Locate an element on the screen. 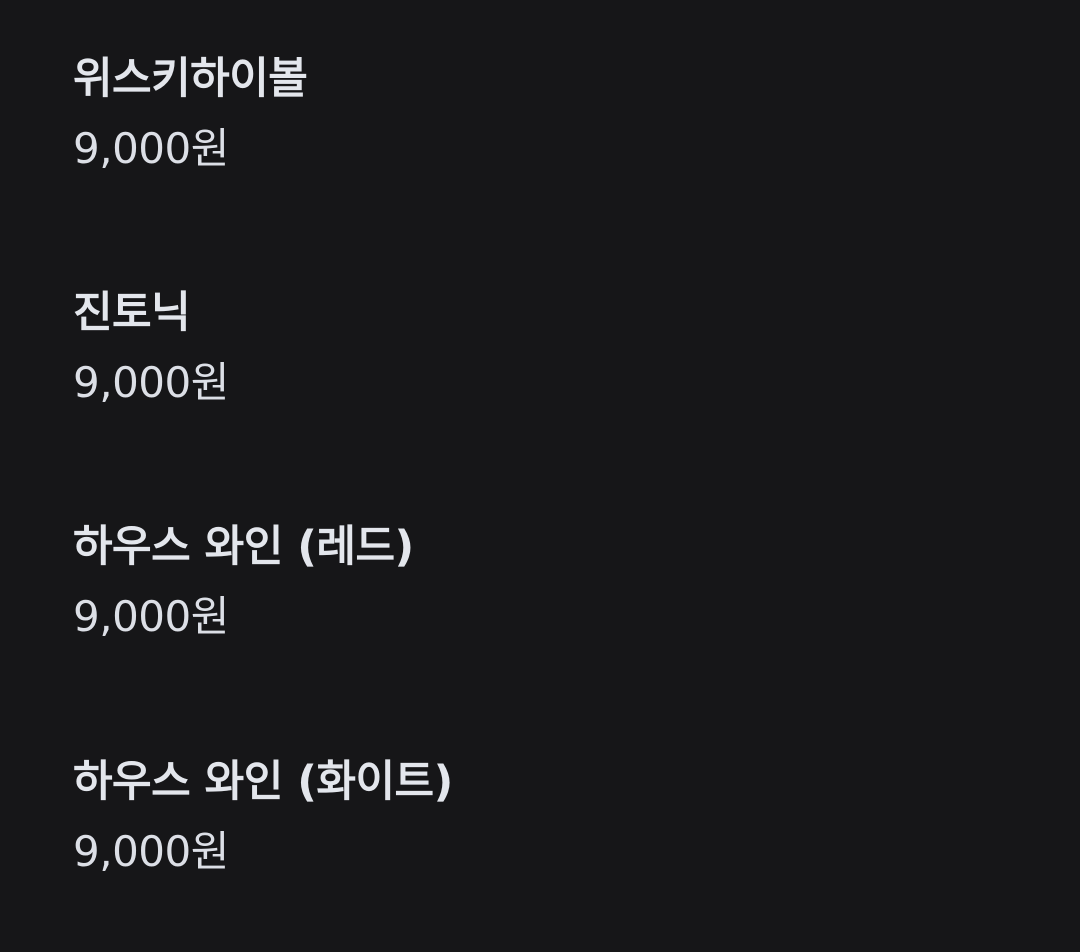  menu-item-name: 하우스 와인 (레드) is located at coordinates (243, 547).